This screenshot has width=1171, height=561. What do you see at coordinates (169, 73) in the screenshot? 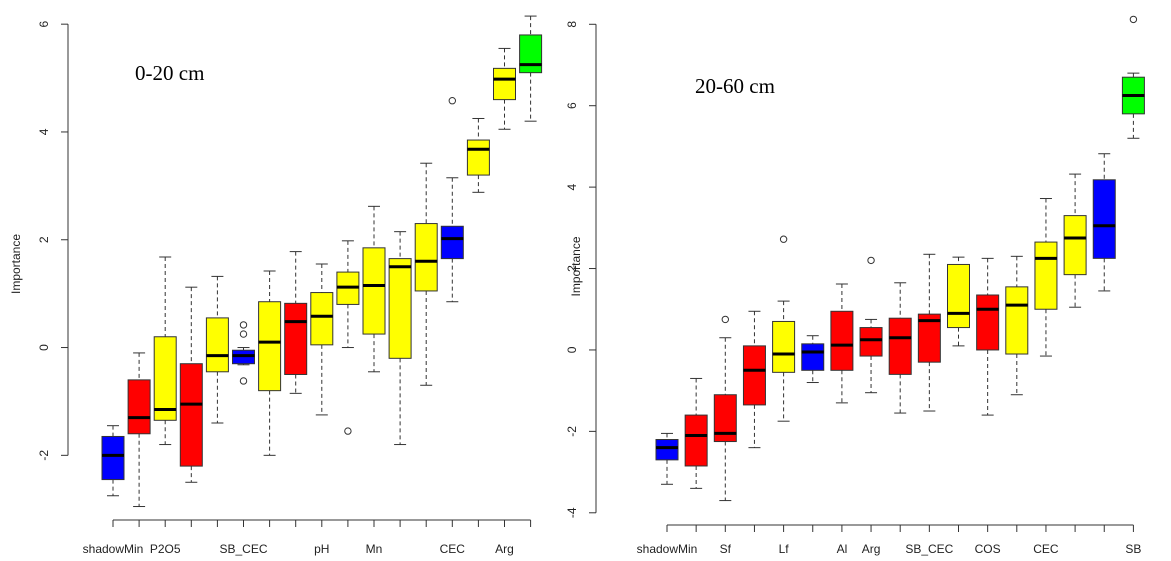
I see `panel-depth-label: 0-20 cm` at bounding box center [169, 73].